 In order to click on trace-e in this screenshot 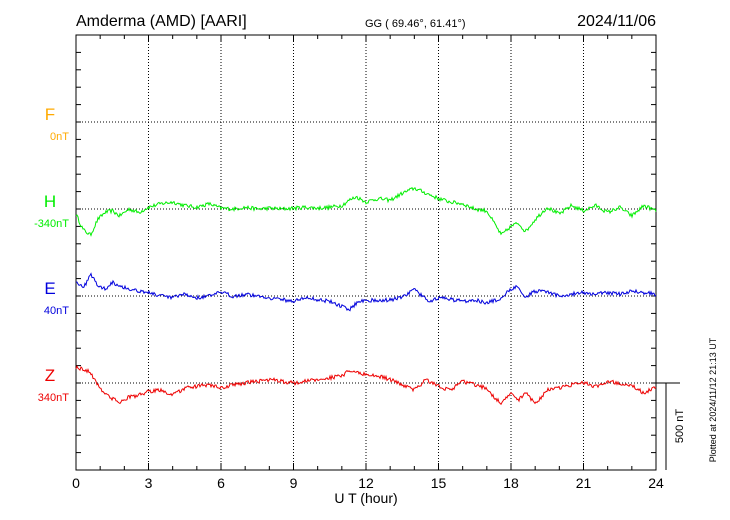, I will do `click(366, 292)`.